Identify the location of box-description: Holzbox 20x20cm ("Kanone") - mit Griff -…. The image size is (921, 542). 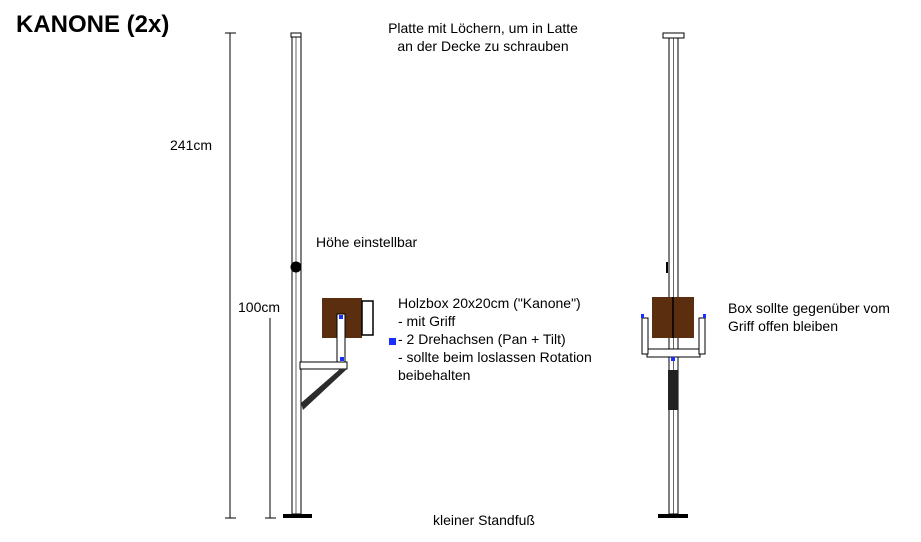
(495, 339).